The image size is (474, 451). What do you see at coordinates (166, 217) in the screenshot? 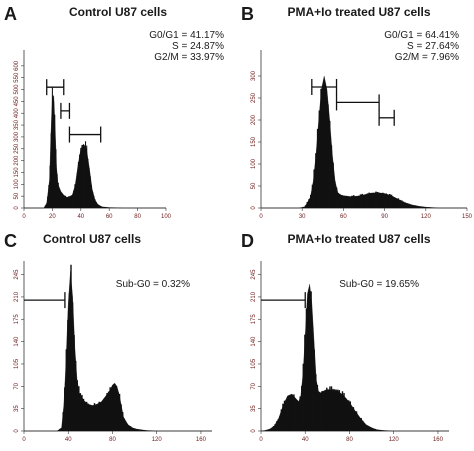
I see `x-tick-label: 100` at bounding box center [166, 217].